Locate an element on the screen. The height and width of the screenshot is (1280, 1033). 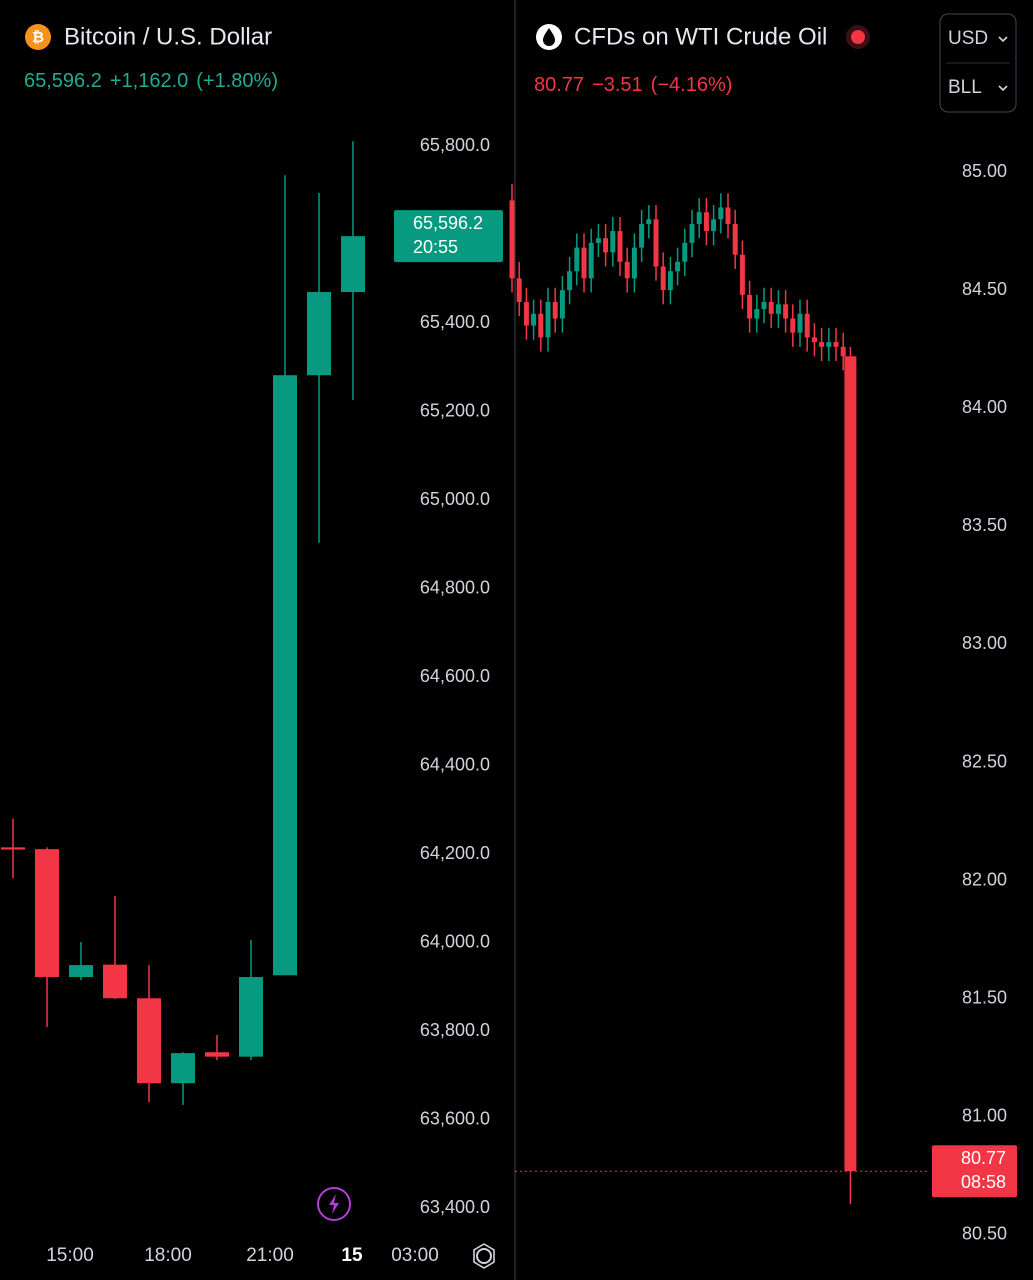
price-tag-countdown: 08:58 is located at coordinates (983, 1182).